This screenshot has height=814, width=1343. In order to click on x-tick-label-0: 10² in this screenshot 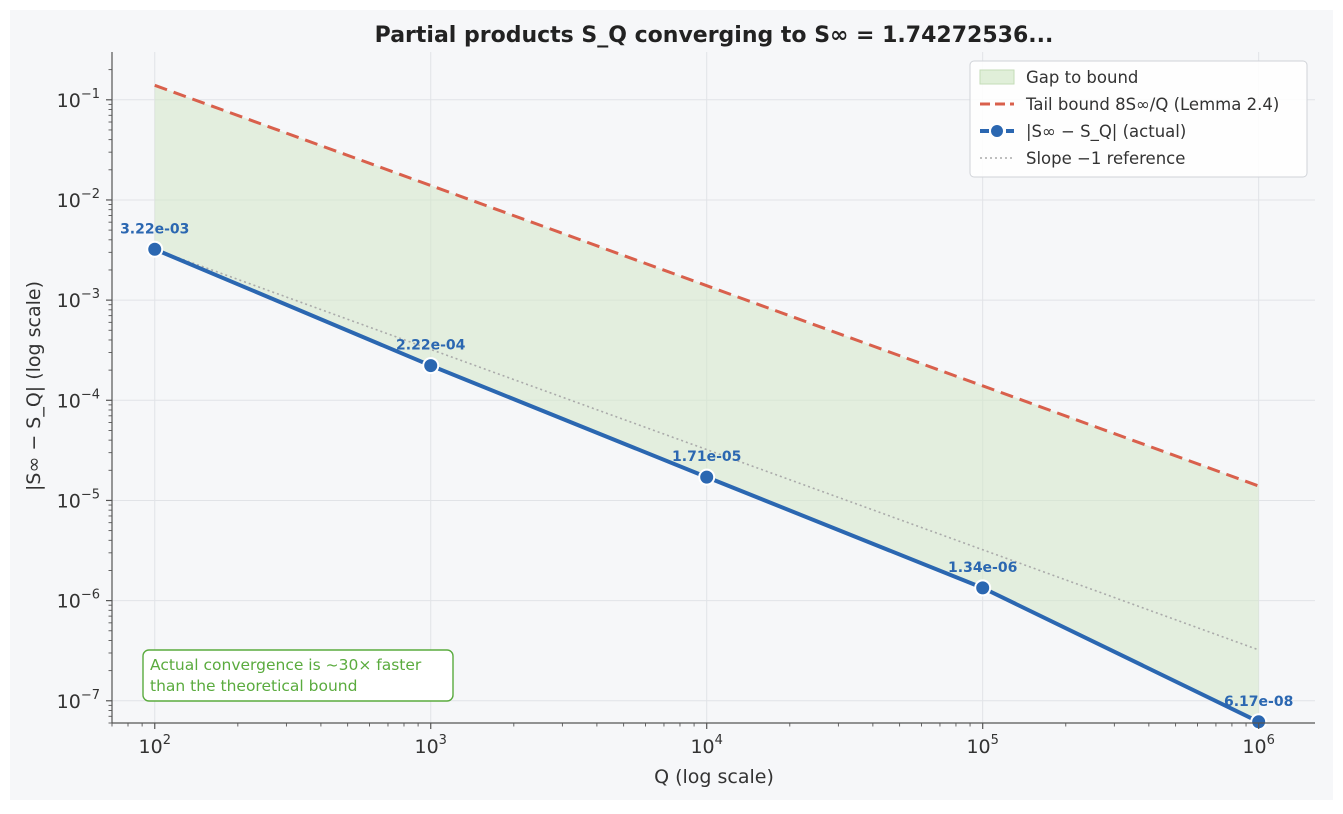, I will do `click(155, 745)`.